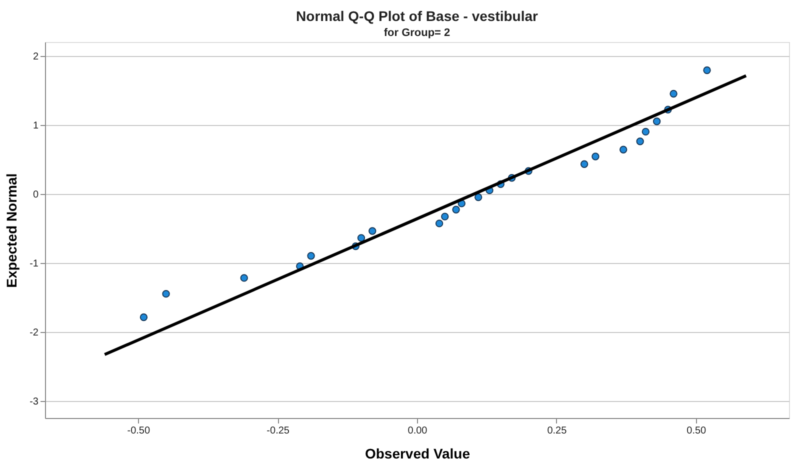  I want to click on x-axis-title: Observed Value, so click(417, 454).